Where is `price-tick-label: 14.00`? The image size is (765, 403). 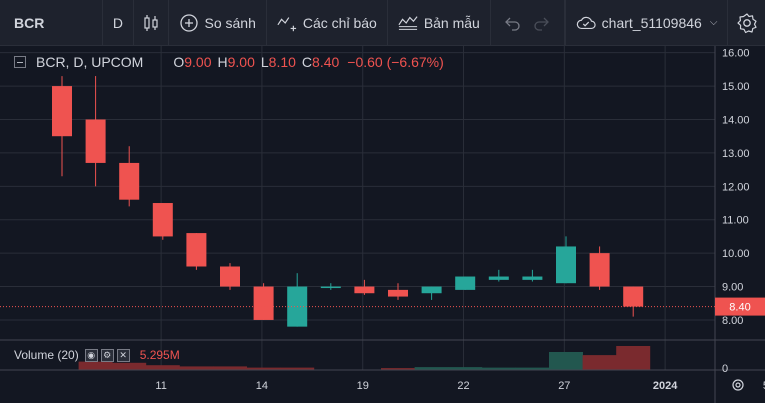
price-tick-label: 14.00 is located at coordinates (736, 121).